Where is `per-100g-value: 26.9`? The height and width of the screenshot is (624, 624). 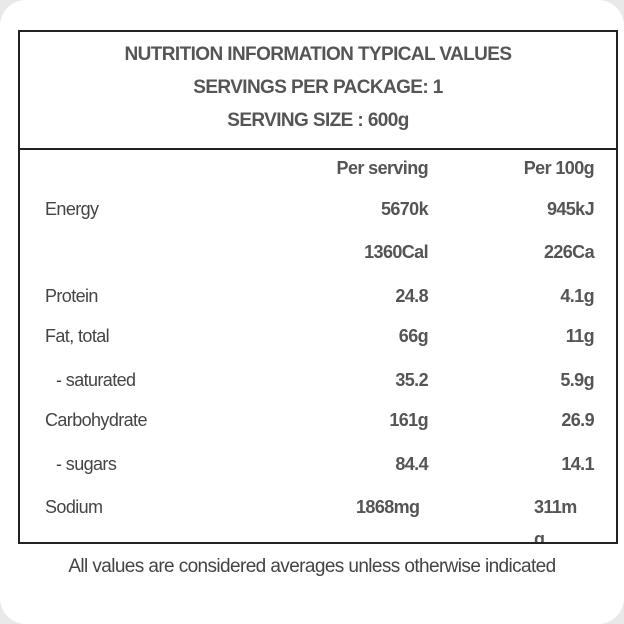 per-100g-value: 26.9 is located at coordinates (577, 420).